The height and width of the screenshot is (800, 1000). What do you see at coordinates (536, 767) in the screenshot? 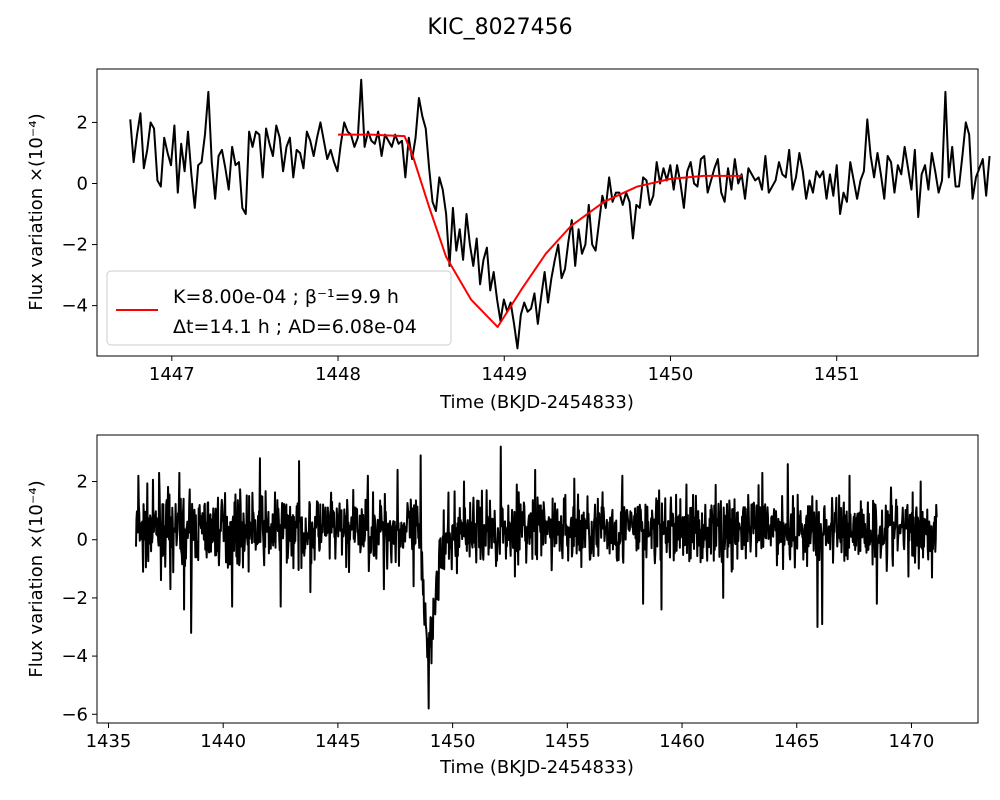
I see `bottom-x-axis-label: Time (BKJD-2454833)` at bounding box center [536, 767].